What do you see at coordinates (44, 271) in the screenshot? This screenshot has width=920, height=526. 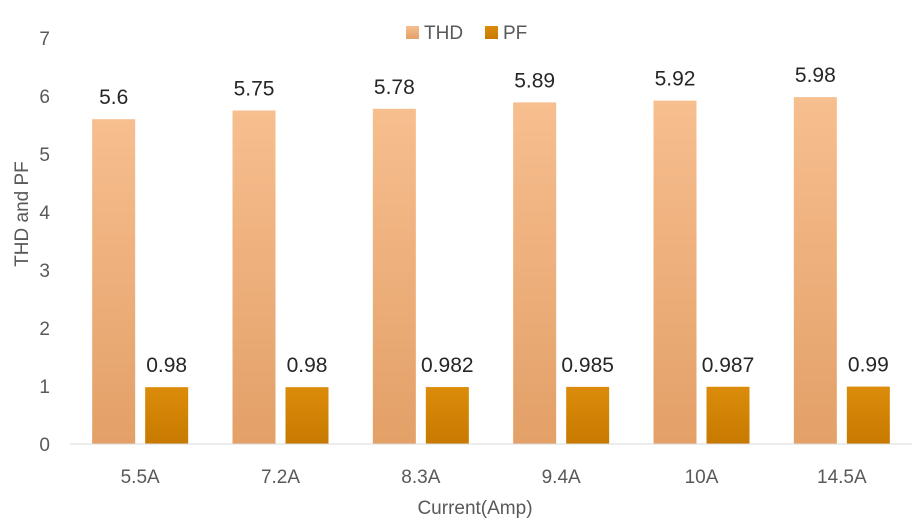 I see `y-tick-label: 3` at bounding box center [44, 271].